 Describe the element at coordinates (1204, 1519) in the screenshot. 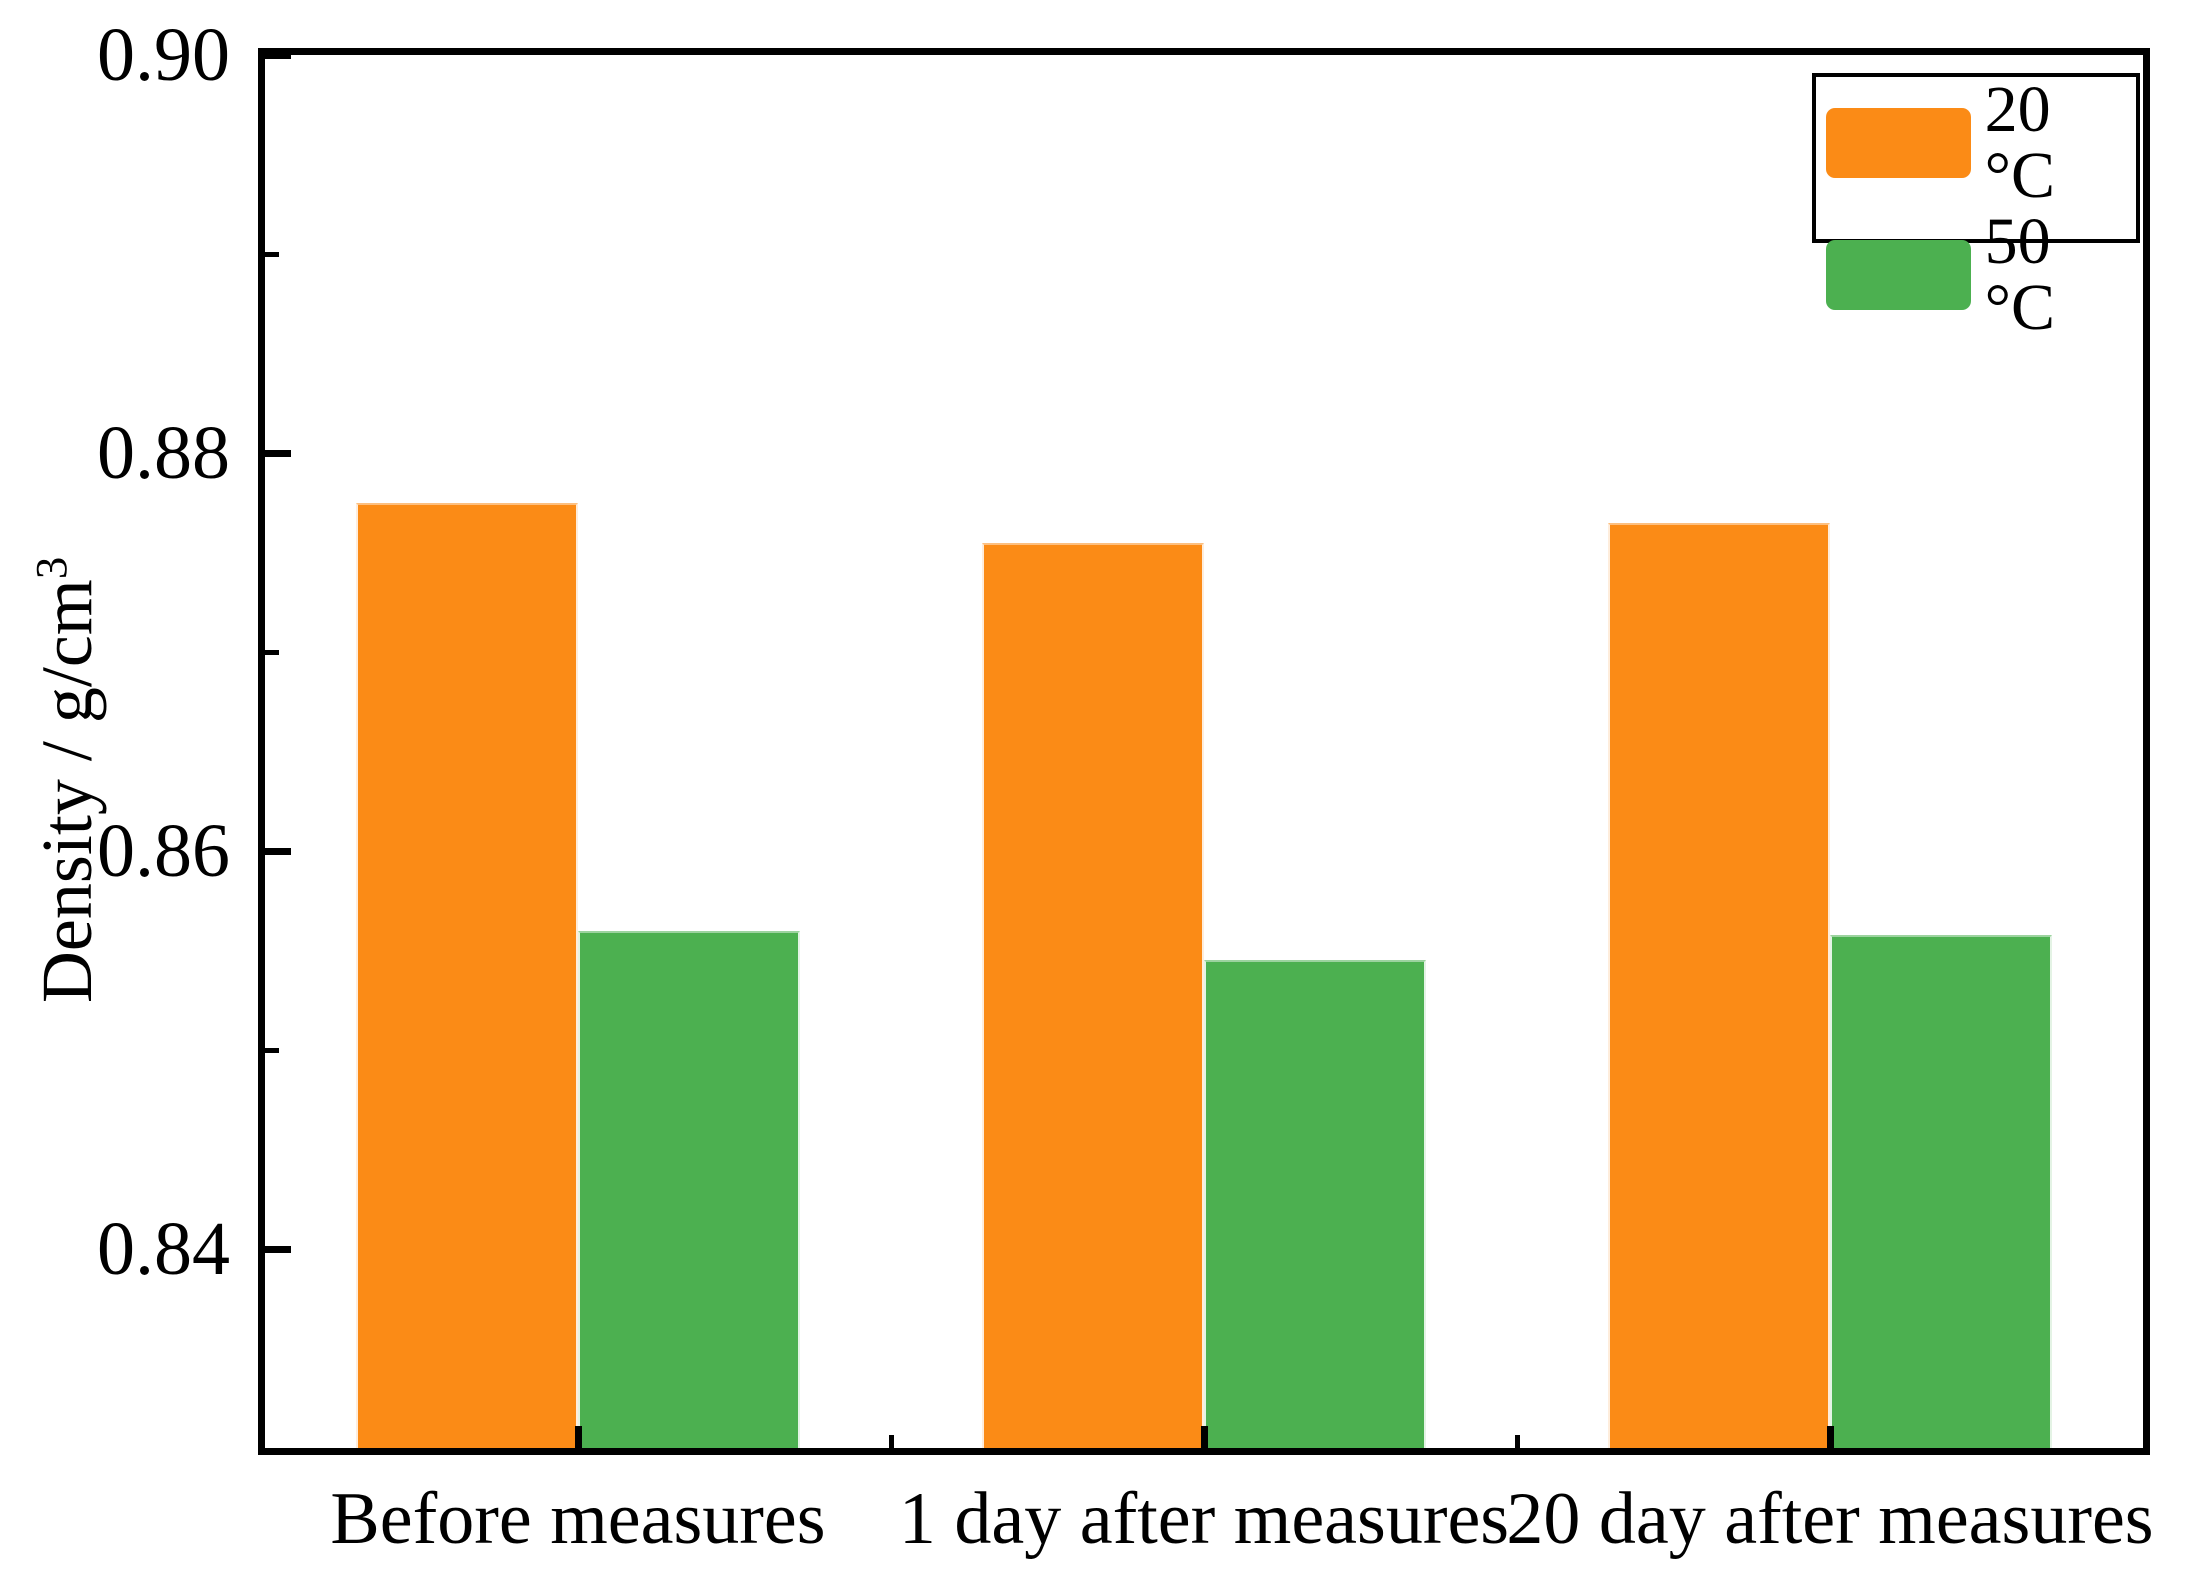

I see `x-category-label-1-day-after-measures: 1 day after measures` at that location.